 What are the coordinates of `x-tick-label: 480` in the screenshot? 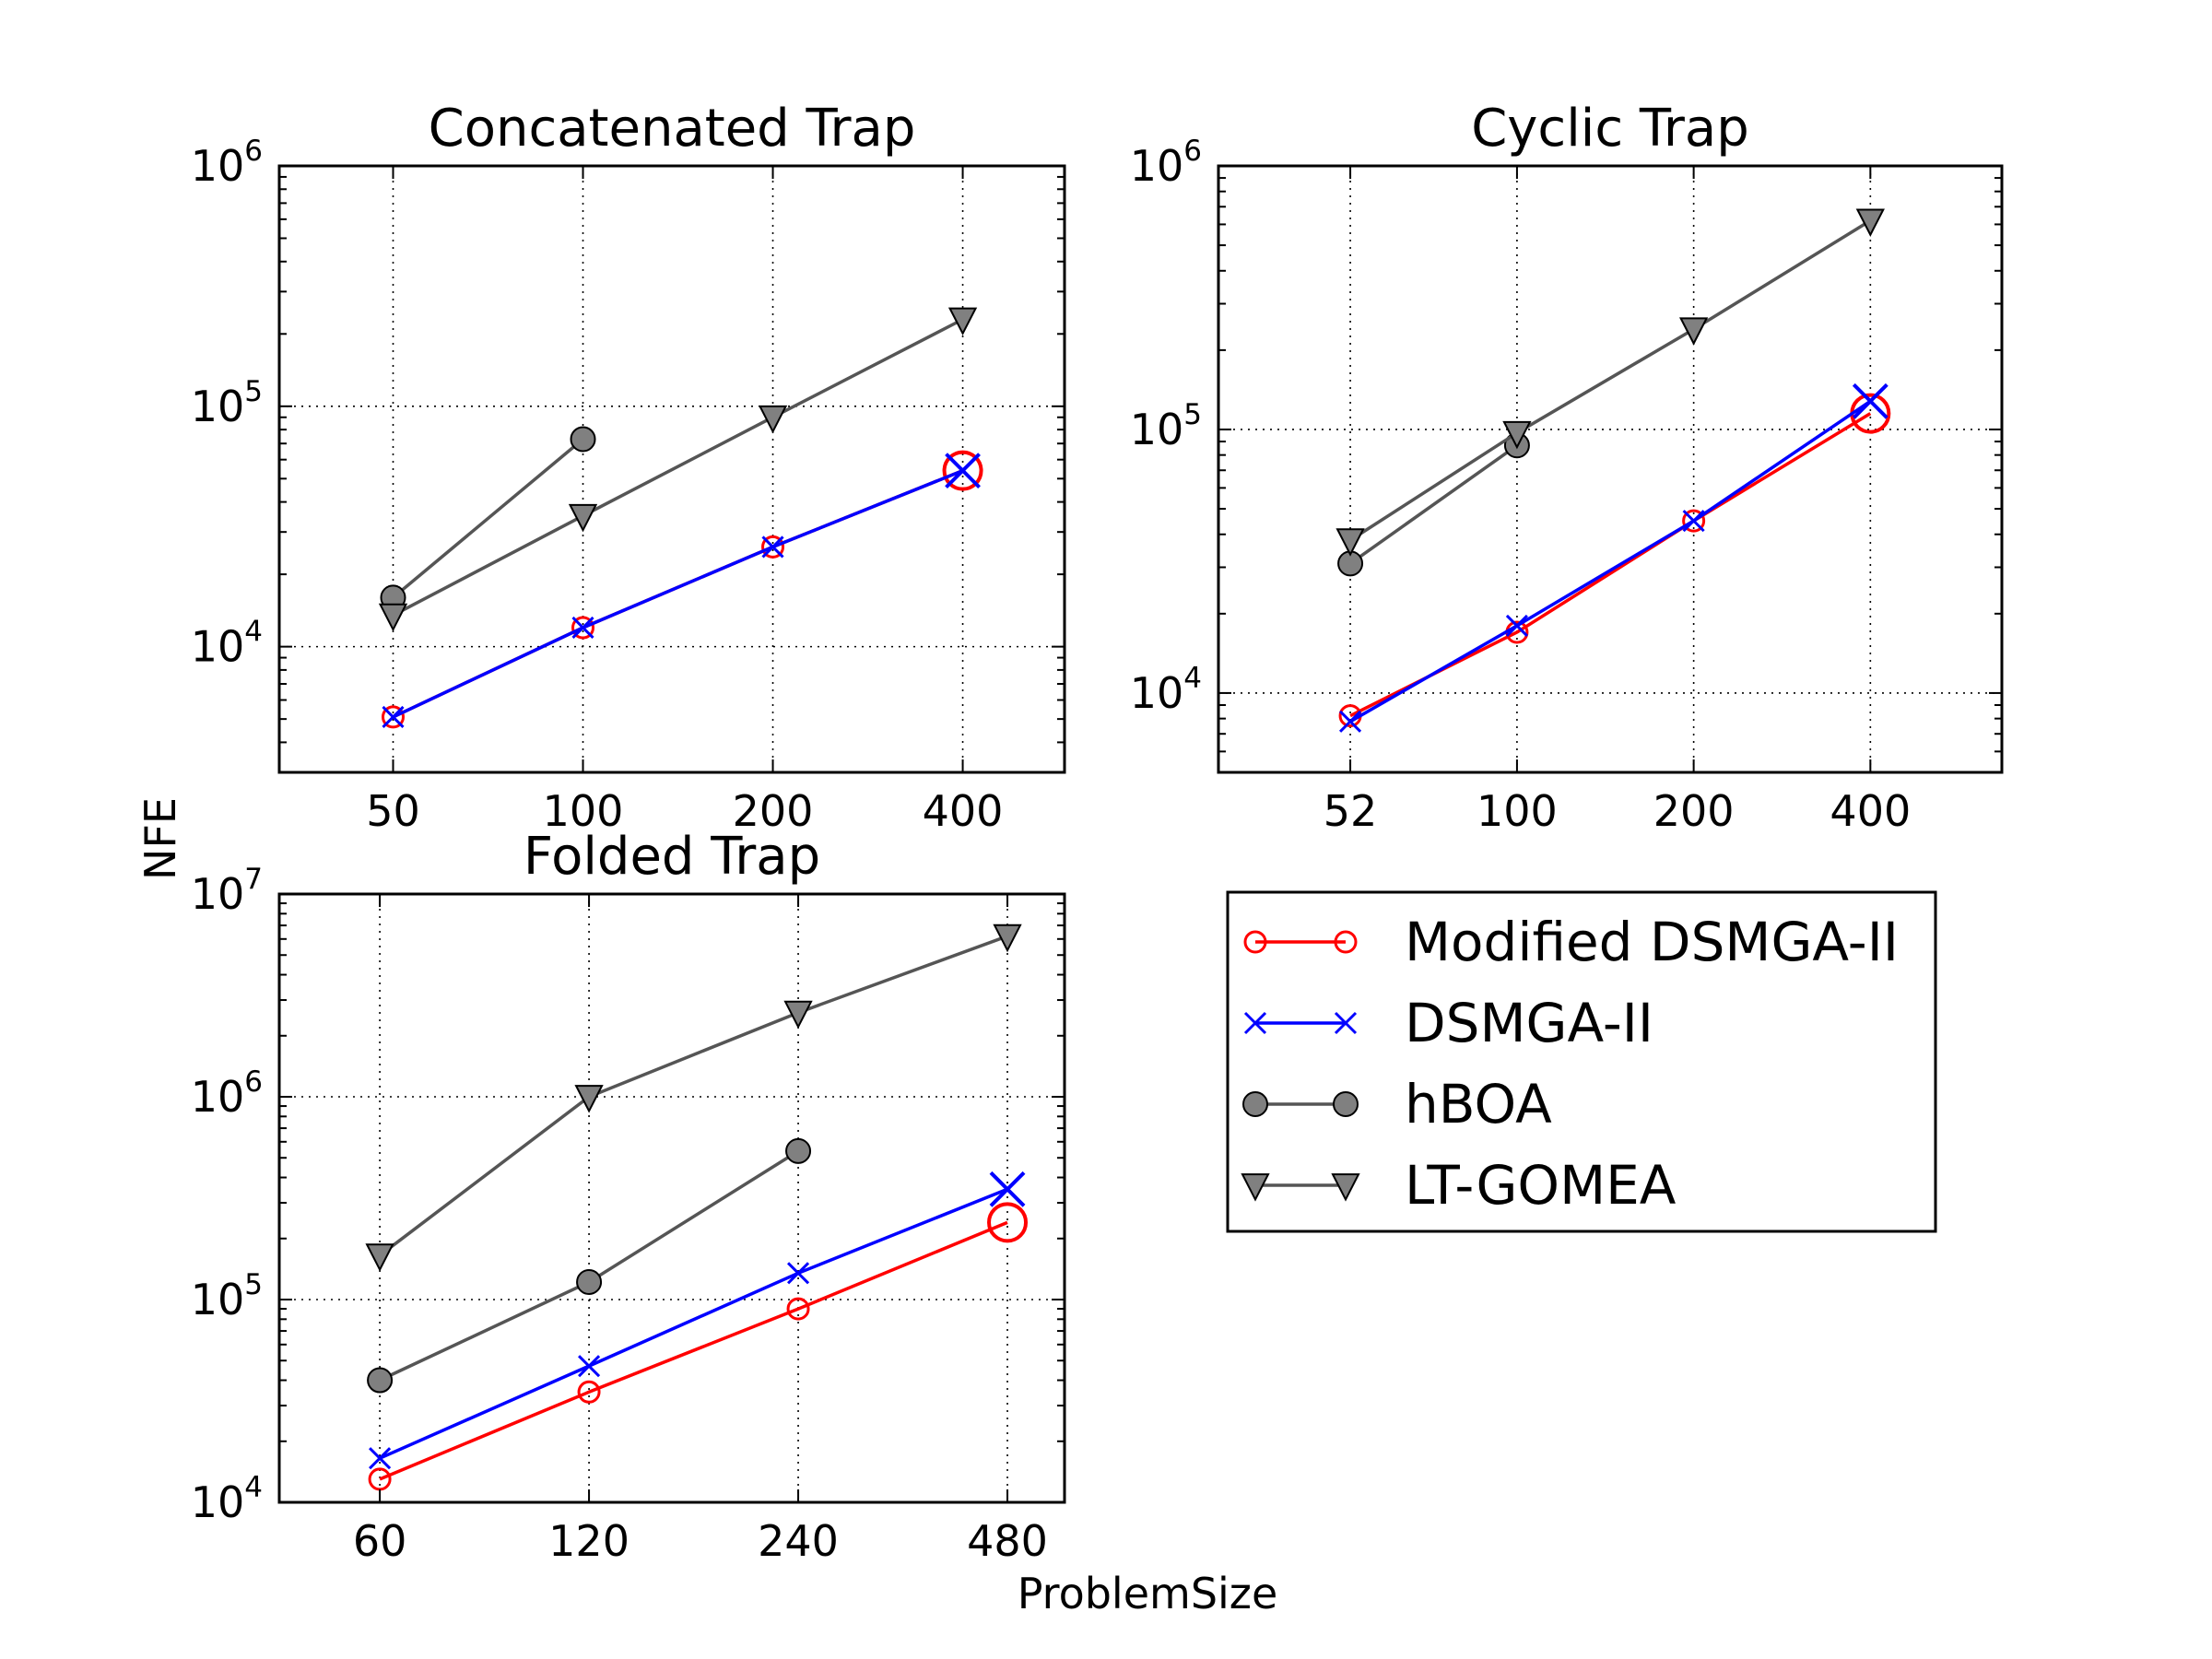 It's located at (1007, 1541).